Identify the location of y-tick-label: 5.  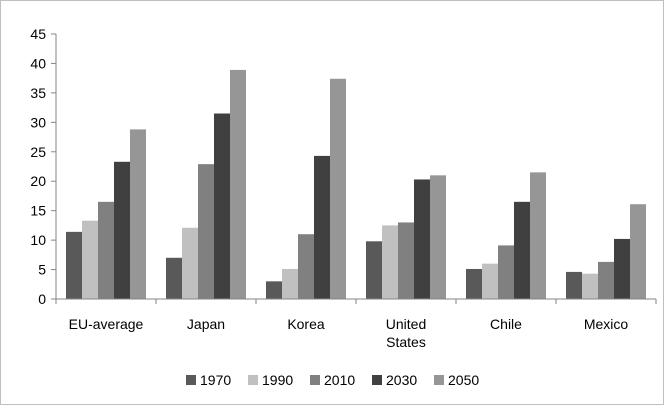
(42, 270).